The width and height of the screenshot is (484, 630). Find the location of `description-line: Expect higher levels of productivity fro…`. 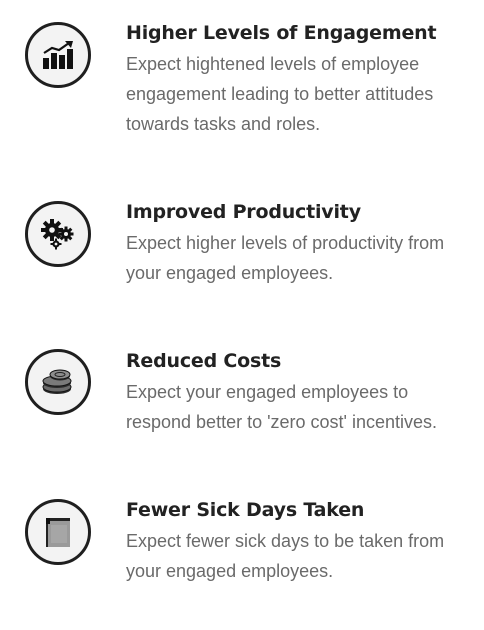

description-line: Expect higher levels of productivity fro… is located at coordinates (285, 243).